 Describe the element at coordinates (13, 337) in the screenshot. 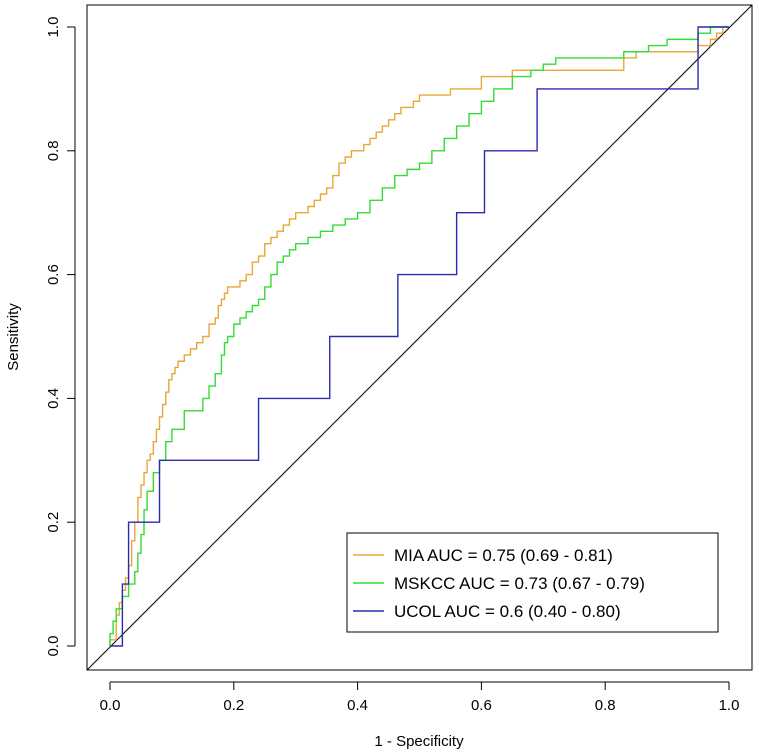

I see `y-axis-title: Sensitivity` at that location.